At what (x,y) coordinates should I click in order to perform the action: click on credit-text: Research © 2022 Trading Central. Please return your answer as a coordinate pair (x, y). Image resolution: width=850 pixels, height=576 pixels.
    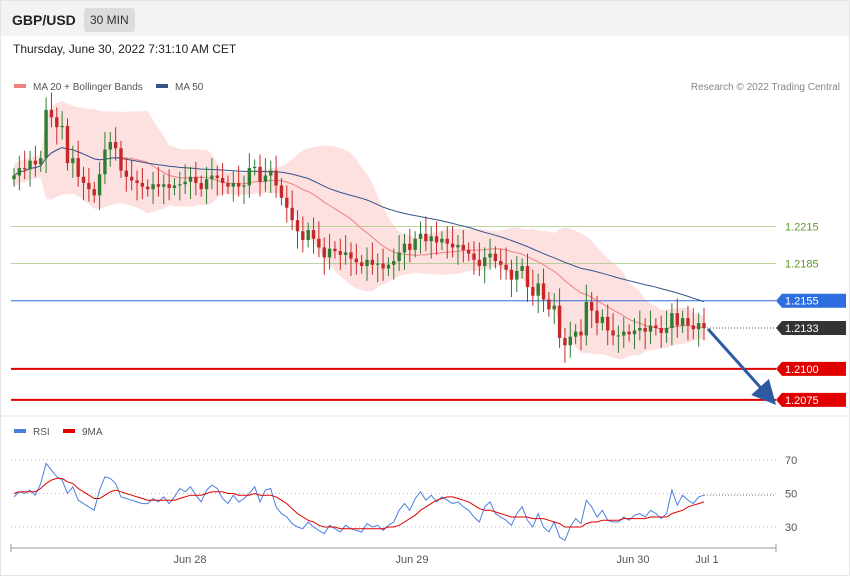
    Looking at the image, I should click on (765, 87).